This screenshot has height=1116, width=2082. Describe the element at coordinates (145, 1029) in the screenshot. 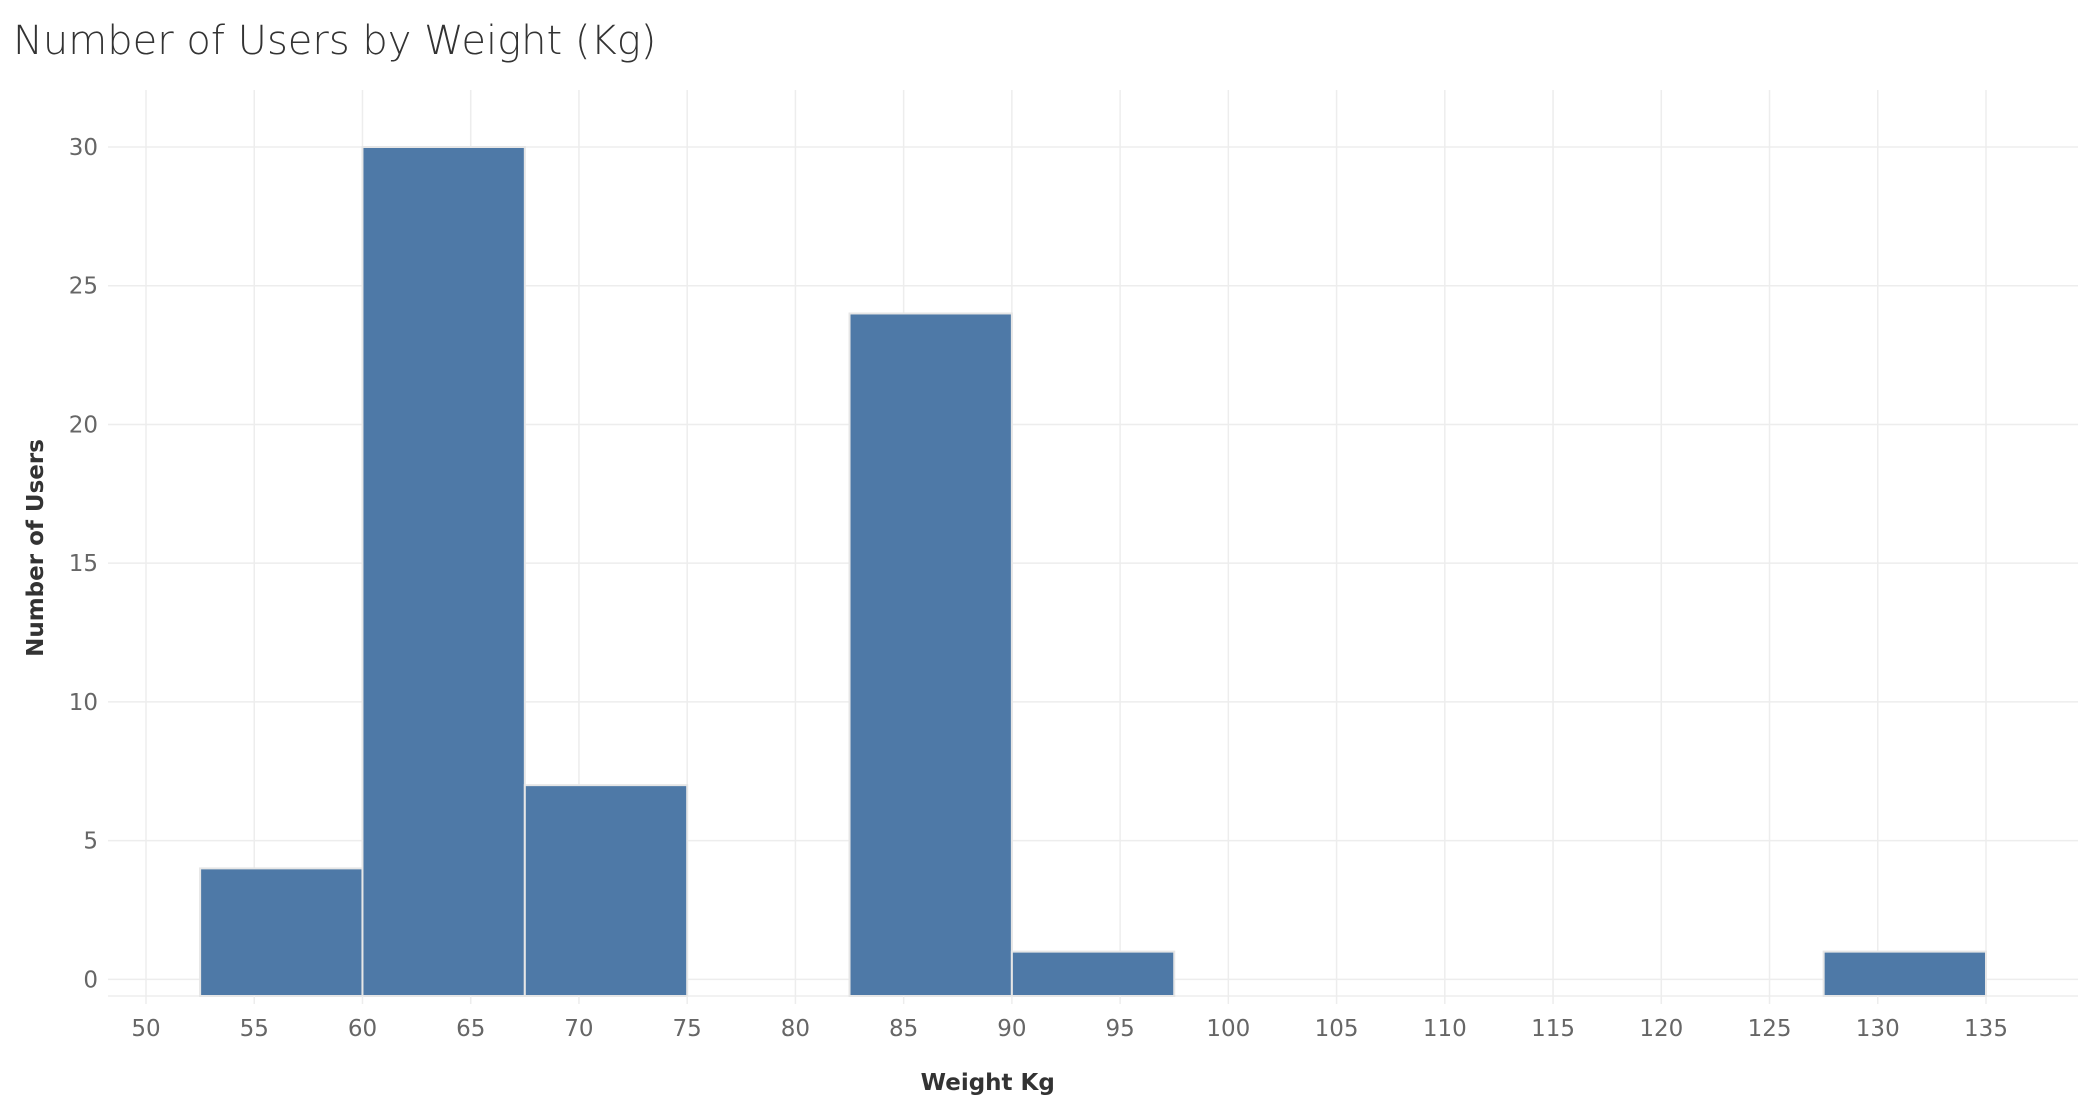

I see `x-tick-label: 50` at that location.